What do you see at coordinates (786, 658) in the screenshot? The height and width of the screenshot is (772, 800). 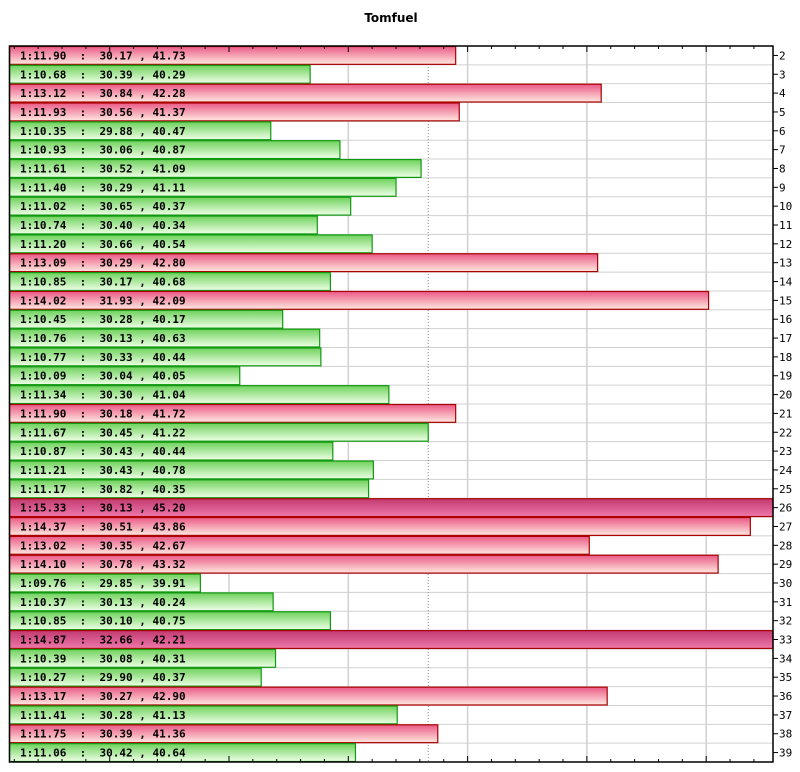 I see `y-tick-label: 34` at bounding box center [786, 658].